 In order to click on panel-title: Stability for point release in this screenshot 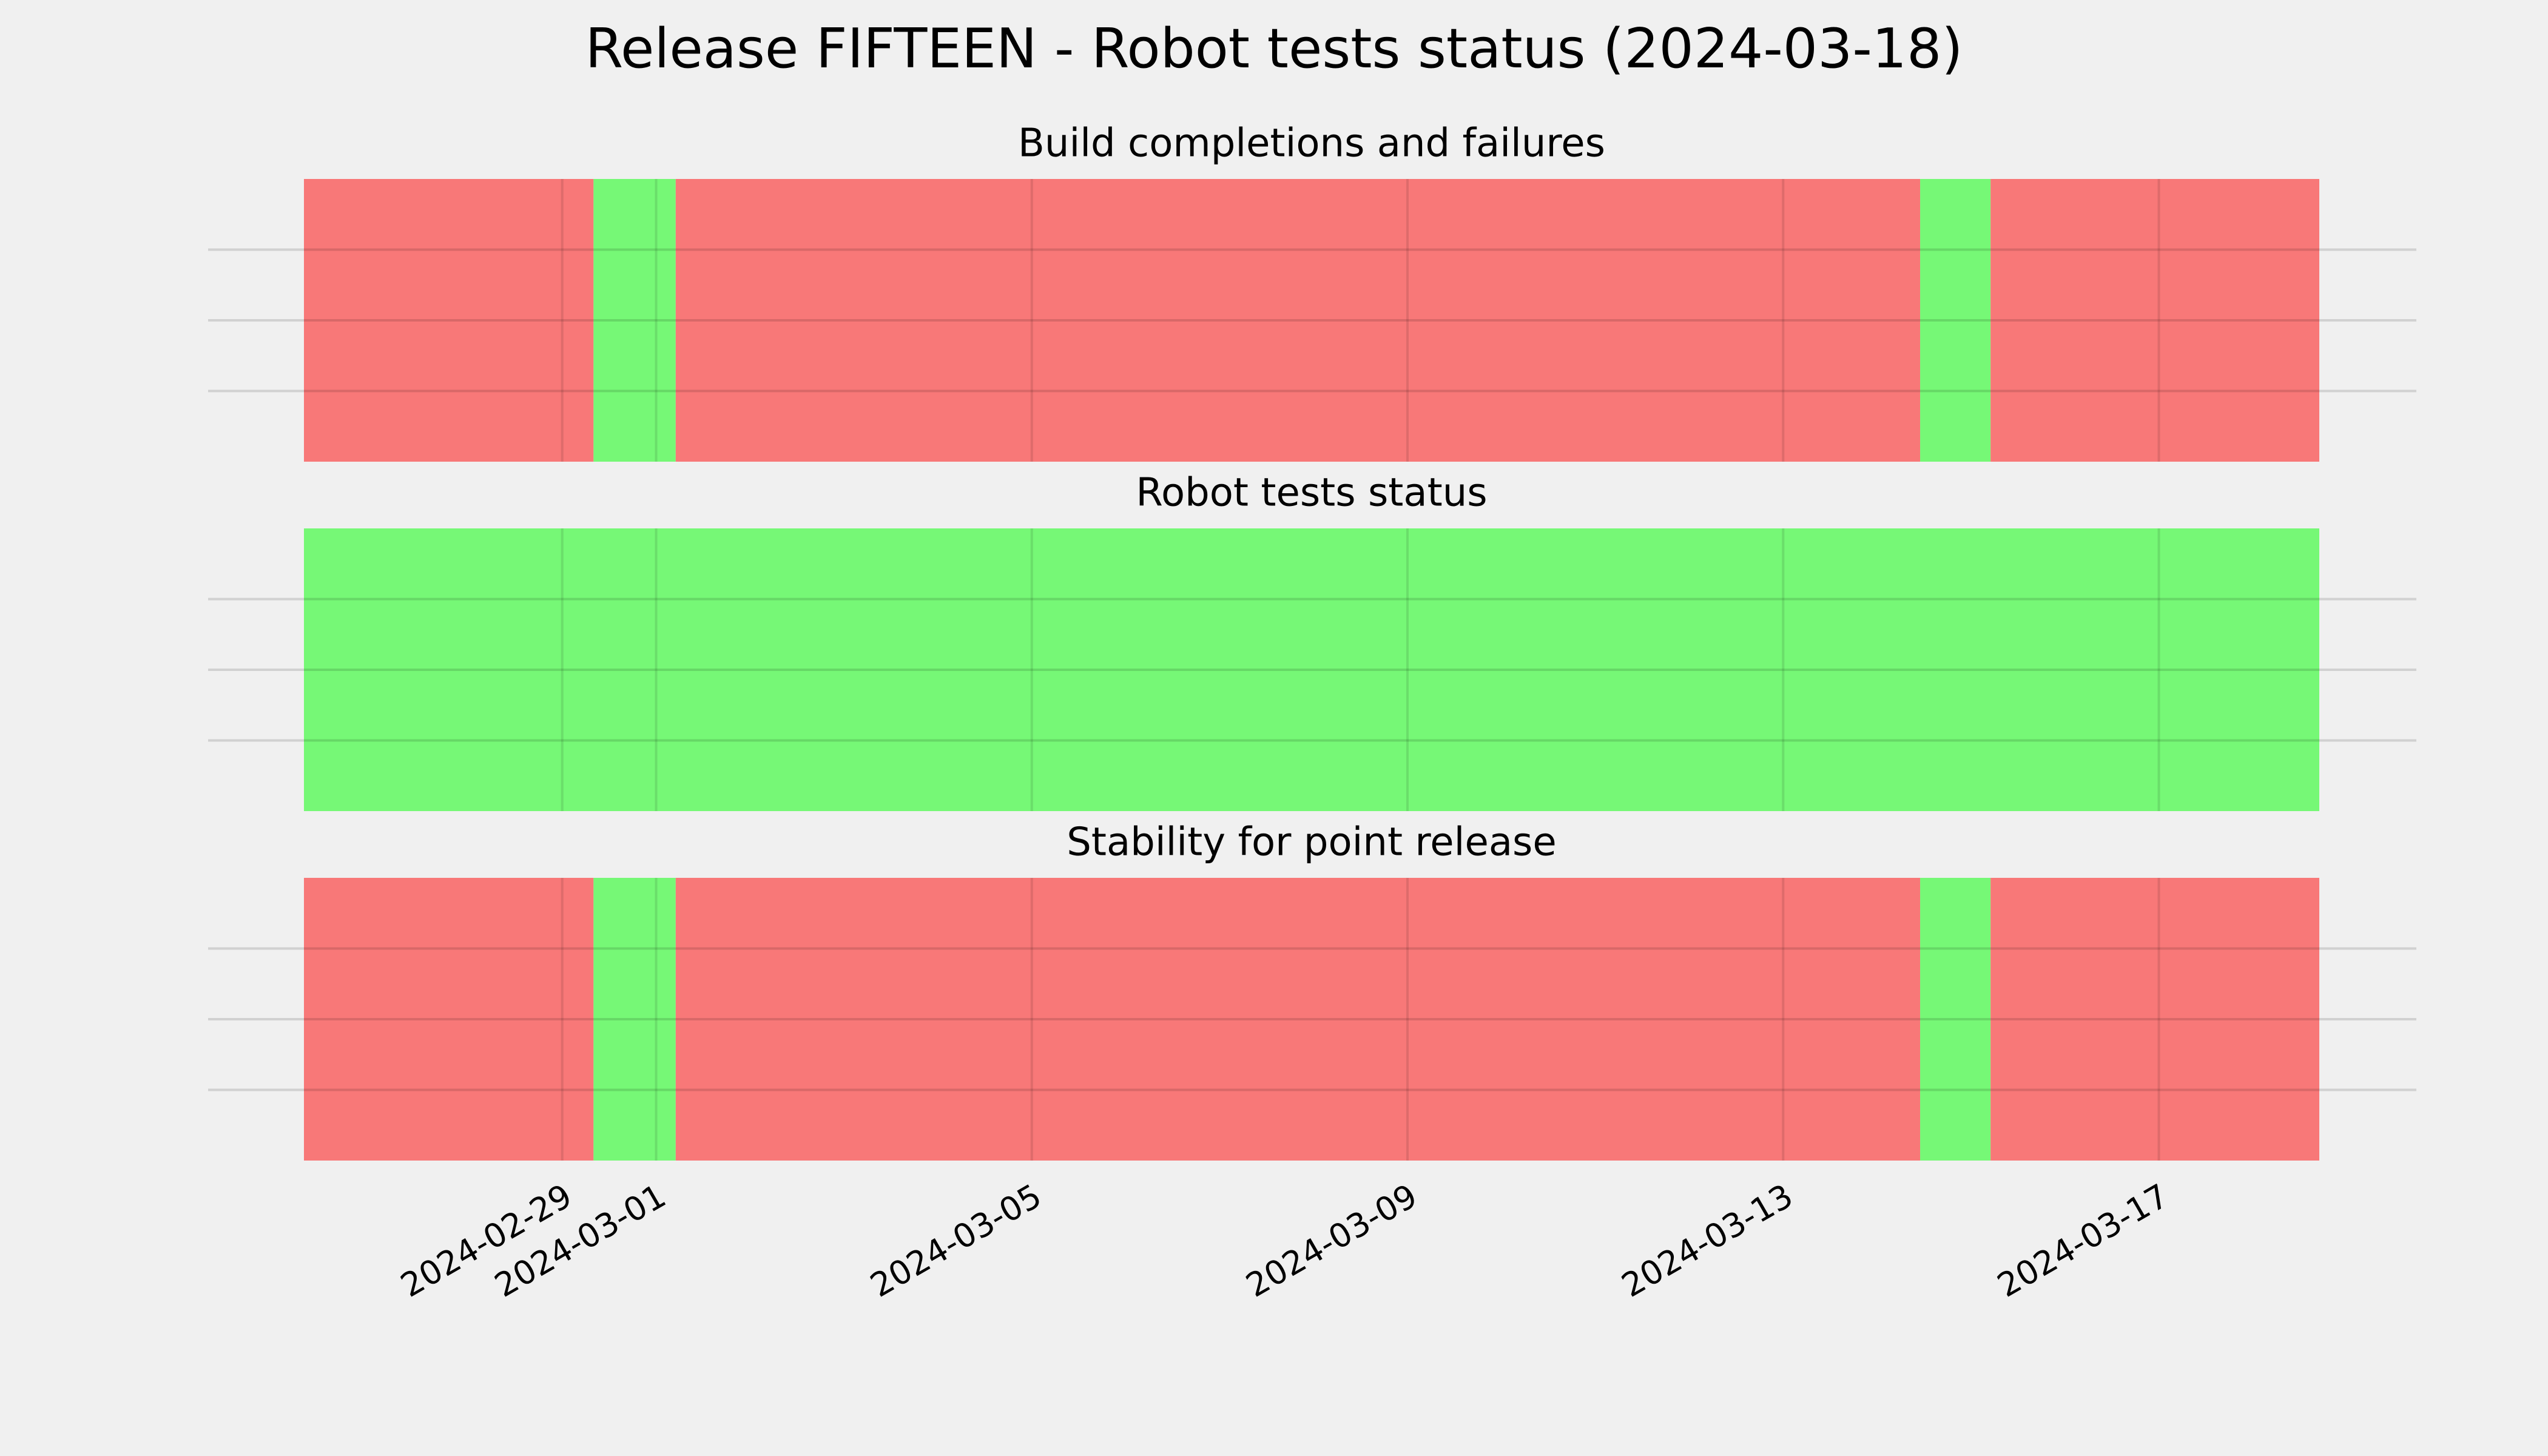, I will do `click(1312, 842)`.